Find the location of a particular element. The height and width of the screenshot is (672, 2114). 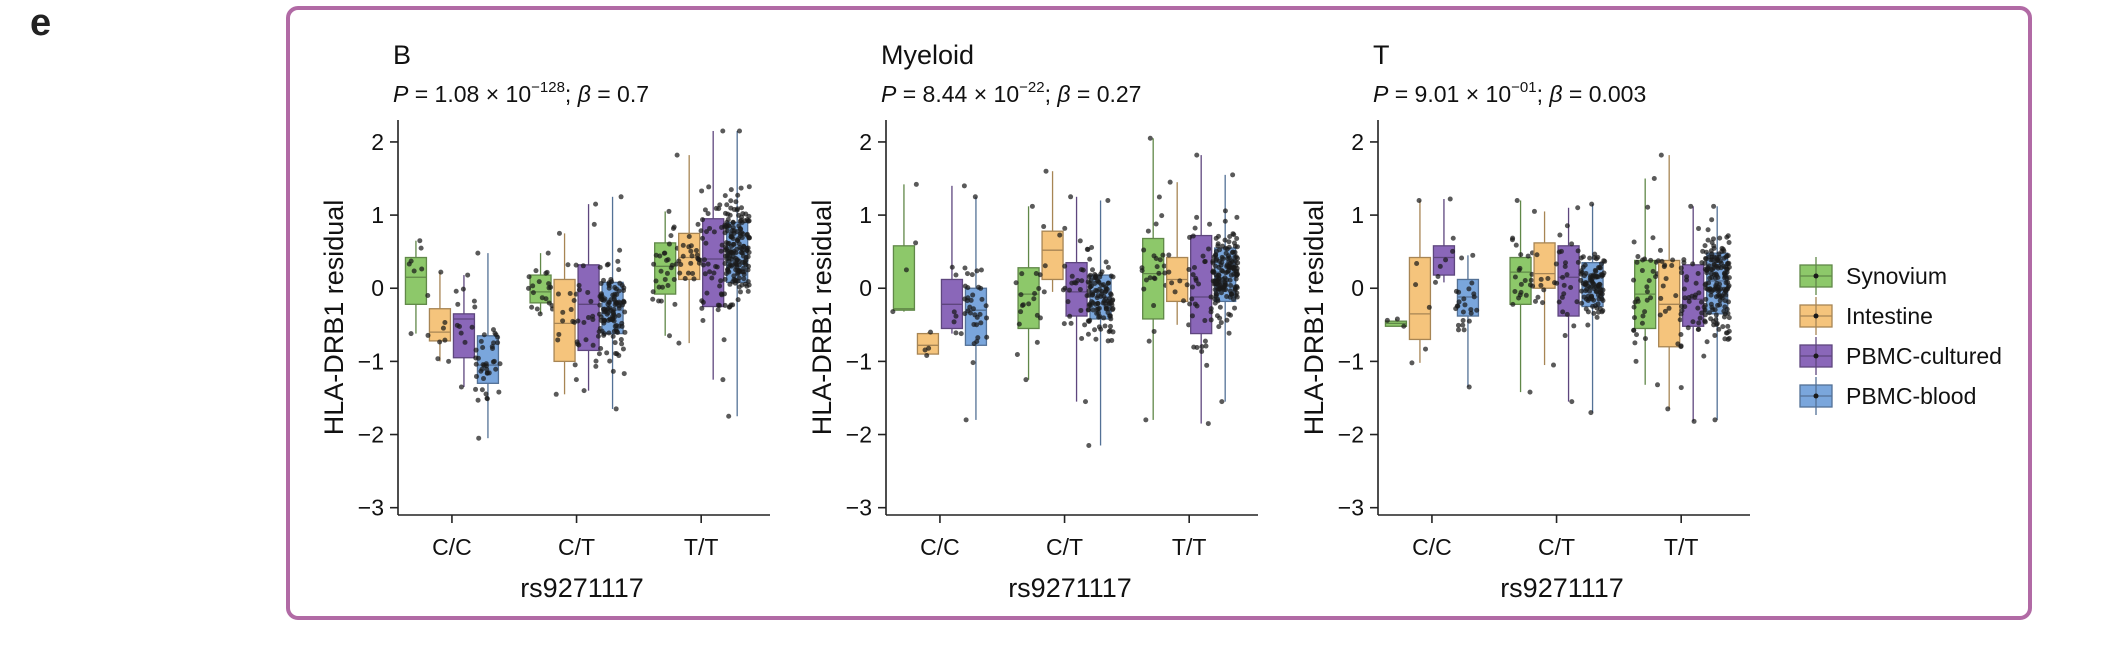

box-pbmc-blood is located at coordinates (488, 345).